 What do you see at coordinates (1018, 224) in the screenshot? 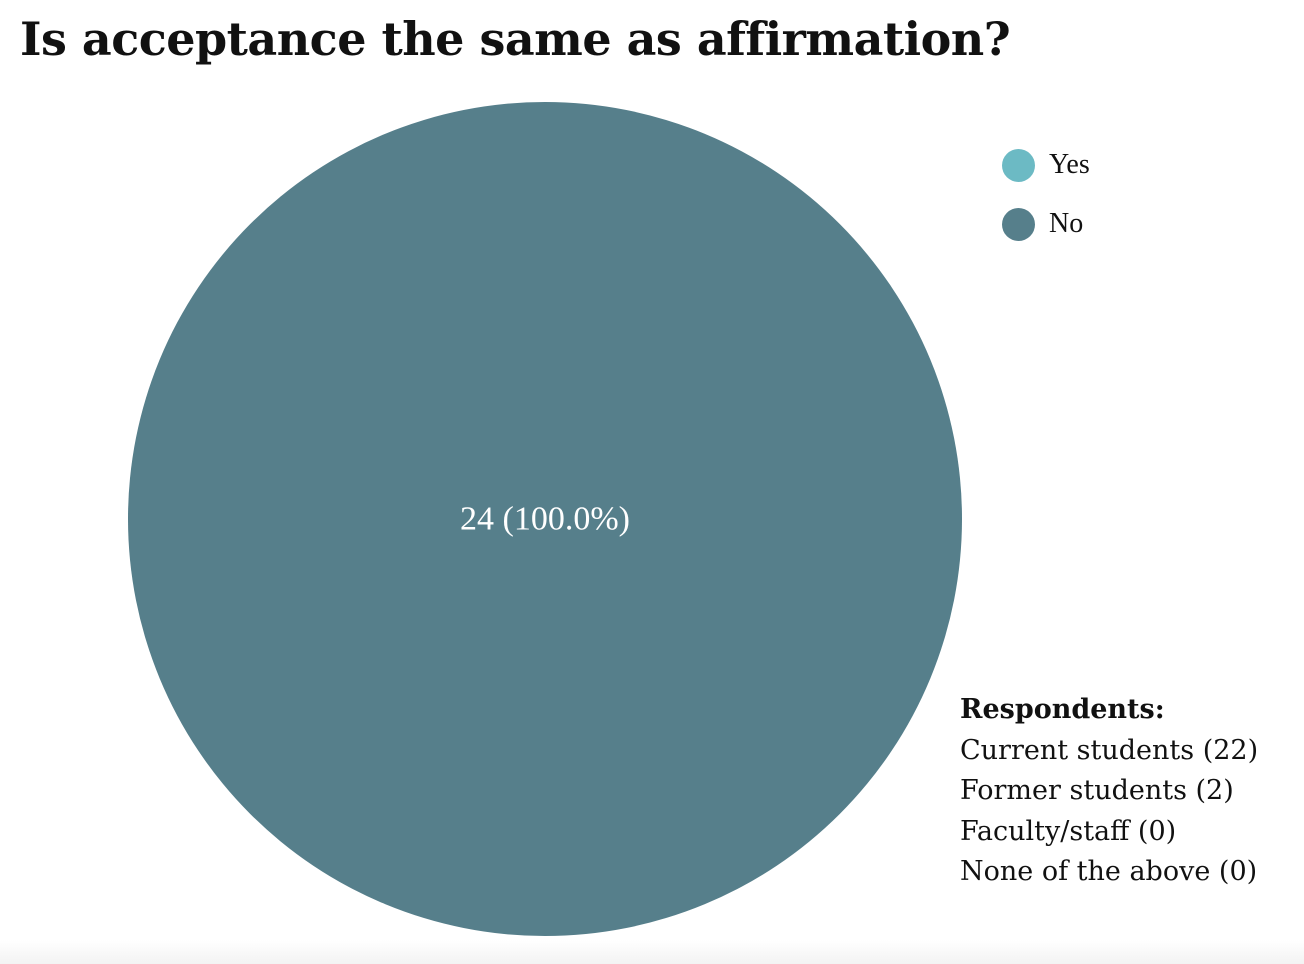
I see `legend-swatch-no` at bounding box center [1018, 224].